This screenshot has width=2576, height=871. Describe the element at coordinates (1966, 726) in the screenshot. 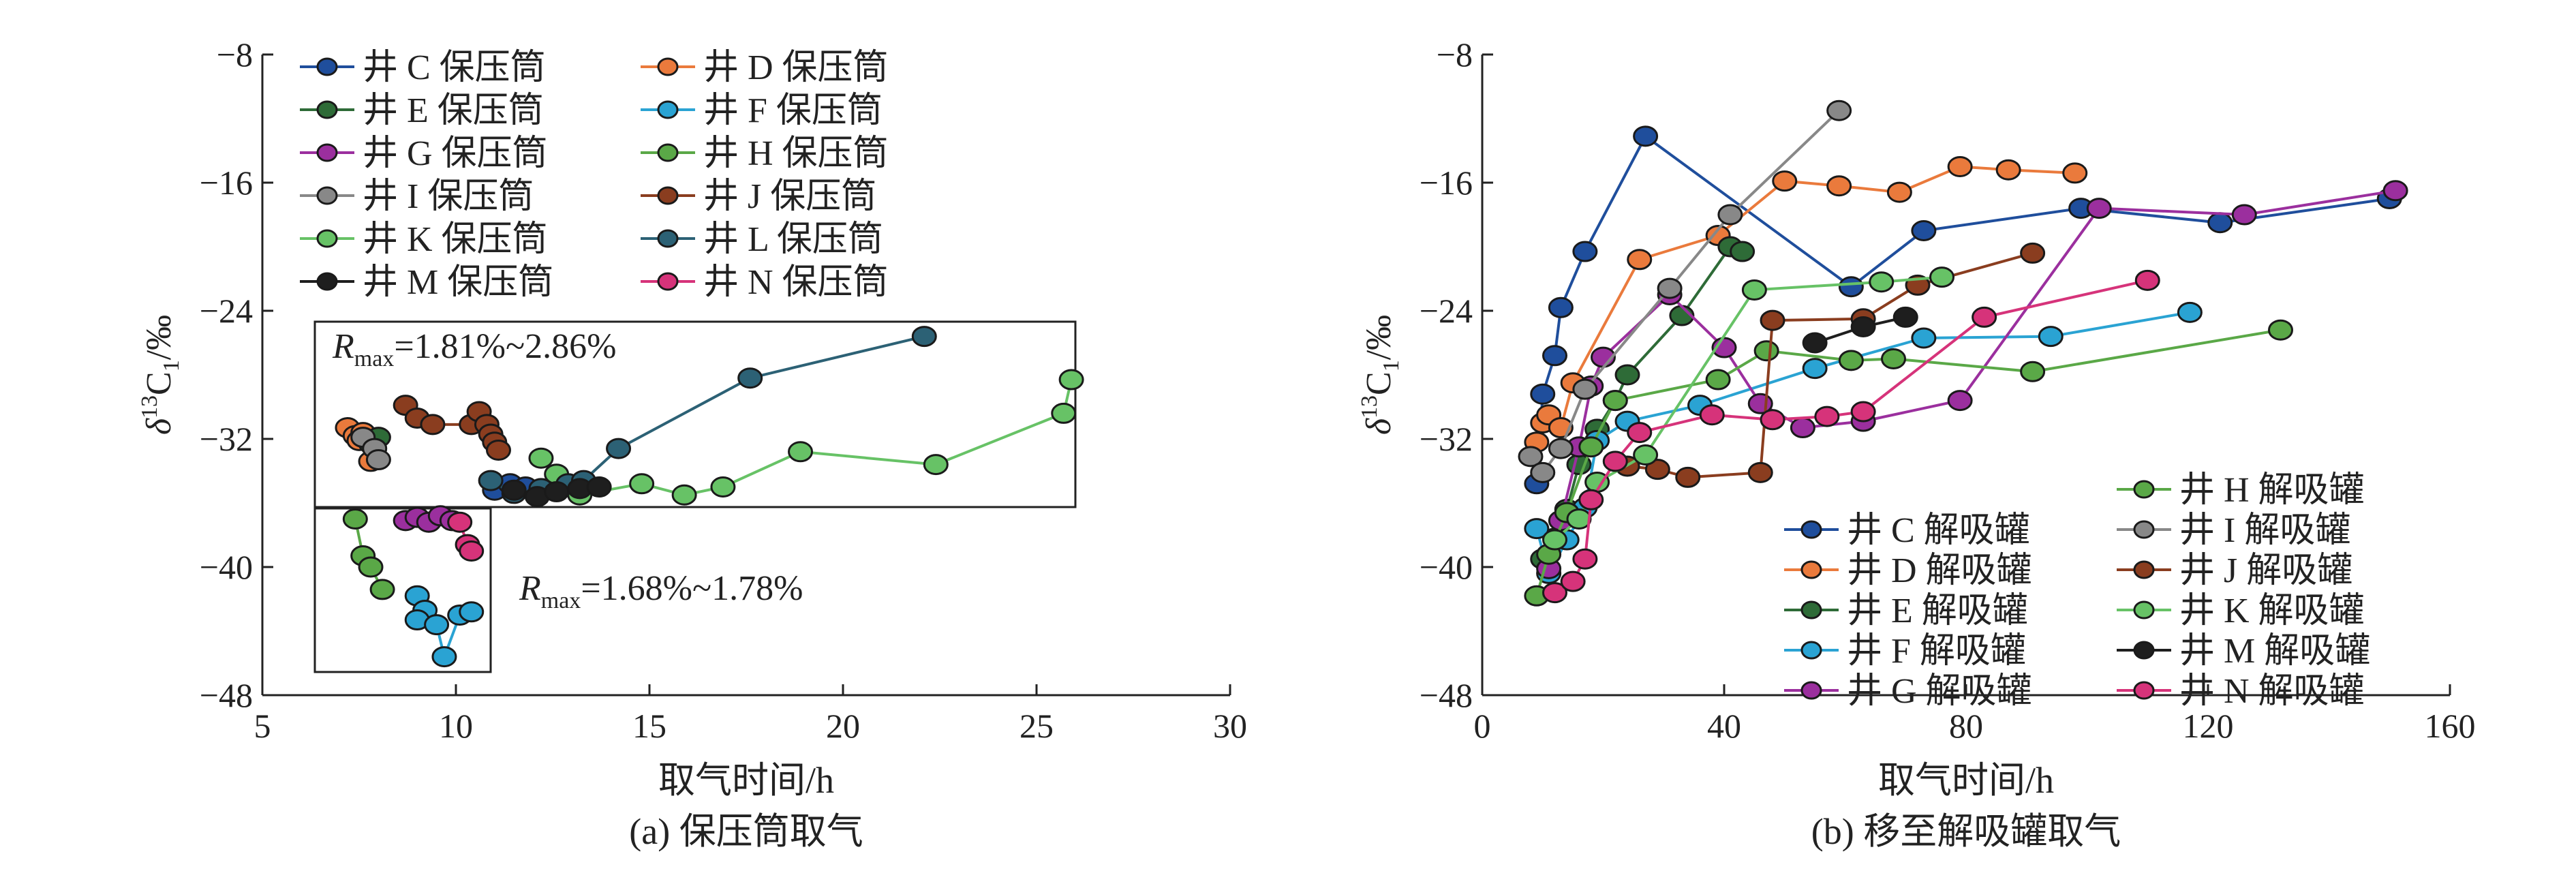

I see `x-tick-label: 80` at that location.